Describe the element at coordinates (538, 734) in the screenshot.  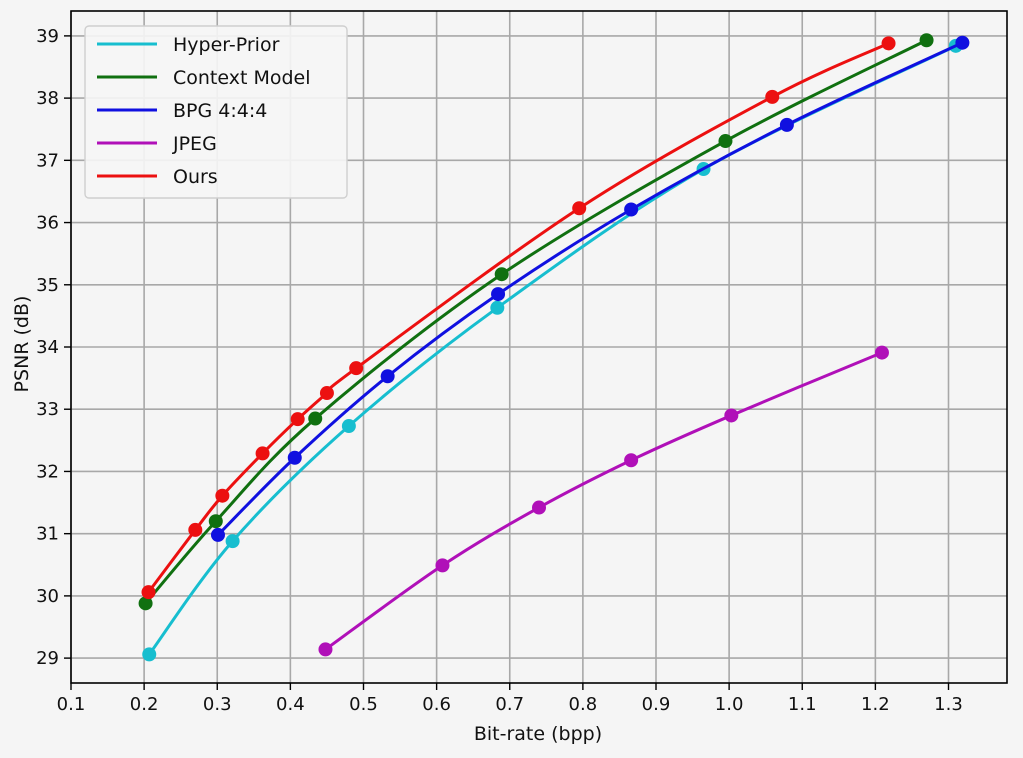
I see `x-axis-label: Bit-rate (bpp)` at that location.